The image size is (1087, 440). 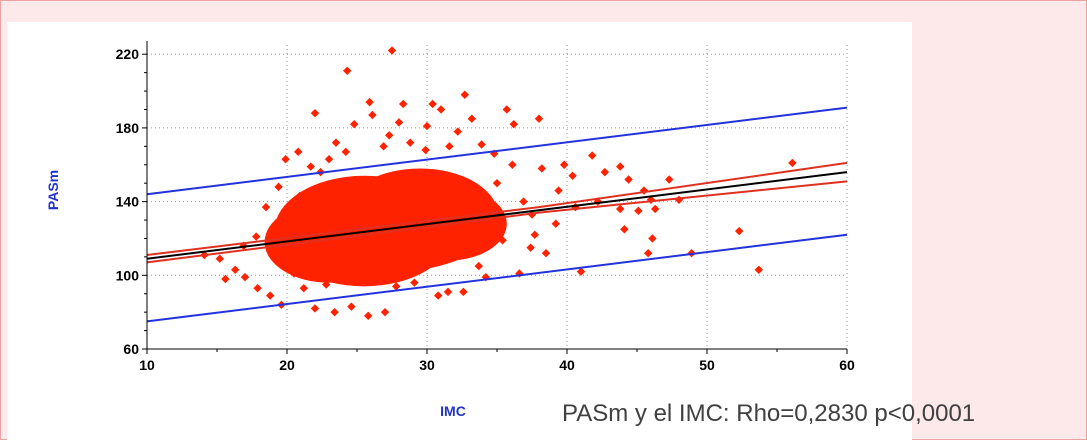 I want to click on y-tick-label: 140, so click(x=128, y=202).